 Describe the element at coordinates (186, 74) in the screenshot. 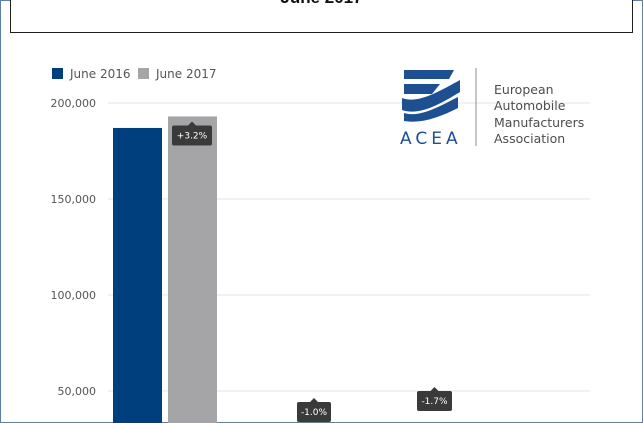

I see `legend-label-june-2017: June 2017` at that location.